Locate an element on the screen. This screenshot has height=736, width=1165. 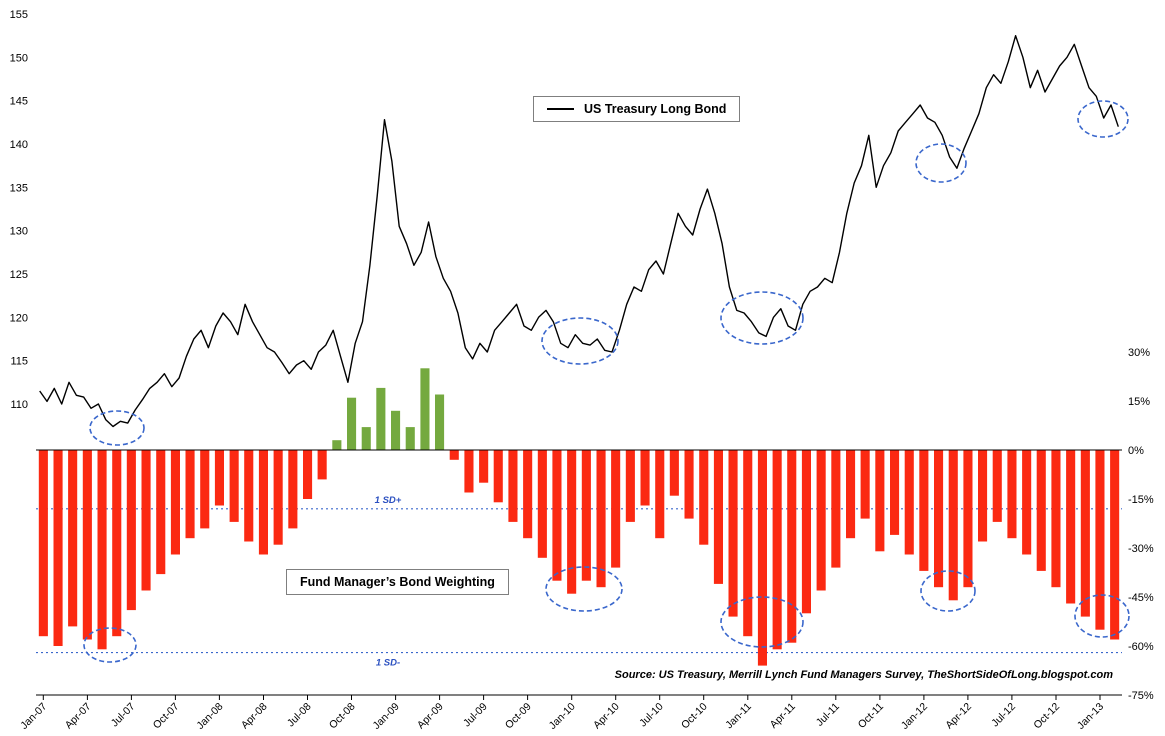
bar-series-label: Fund Manager’s Bond Weighting is located at coordinates (397, 582).